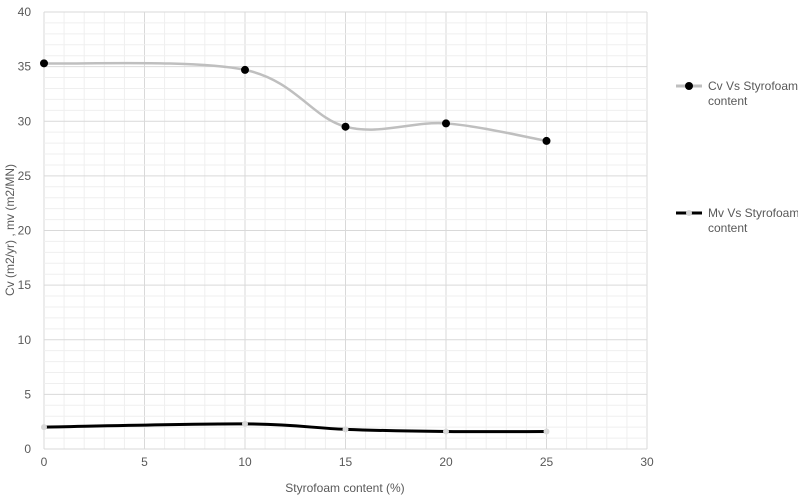 Image resolution: width=798 pixels, height=499 pixels. What do you see at coordinates (25, 121) in the screenshot?
I see `y-tick-label: 30` at bounding box center [25, 121].